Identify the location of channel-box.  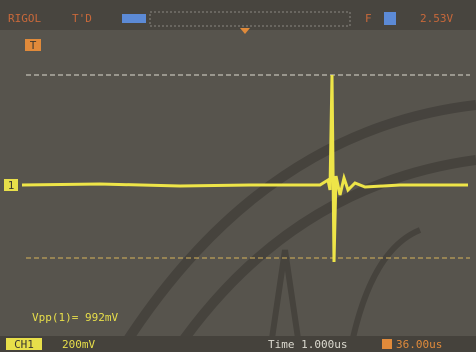
(24, 344).